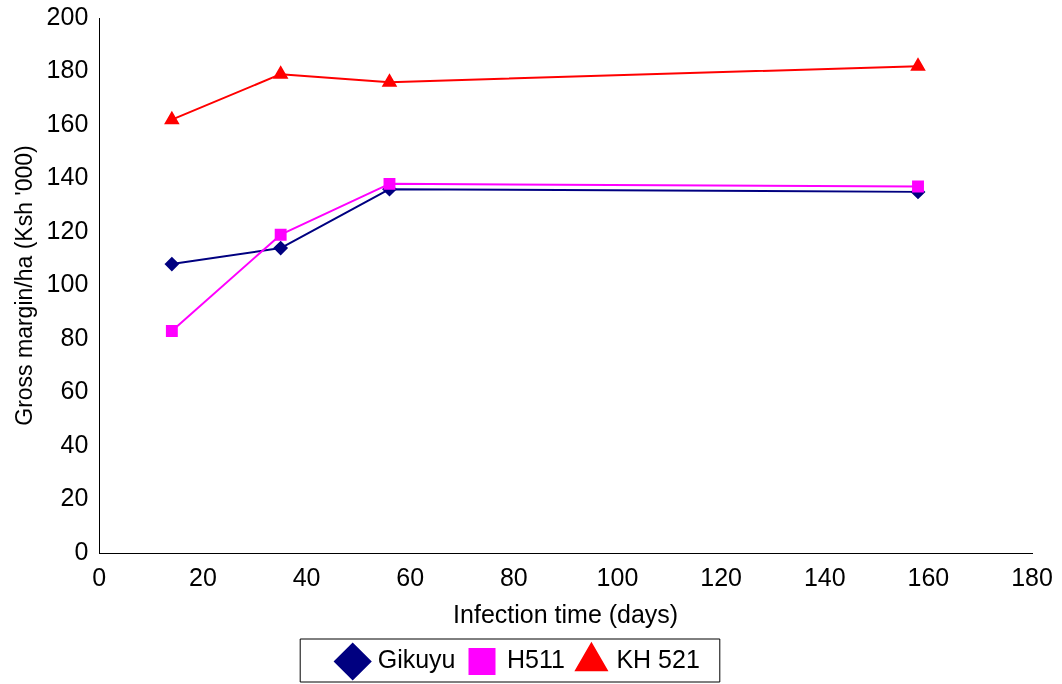 This screenshot has height=684, width=1062. What do you see at coordinates (203, 576) in the screenshot?
I see `x-tick-label: 20` at bounding box center [203, 576].